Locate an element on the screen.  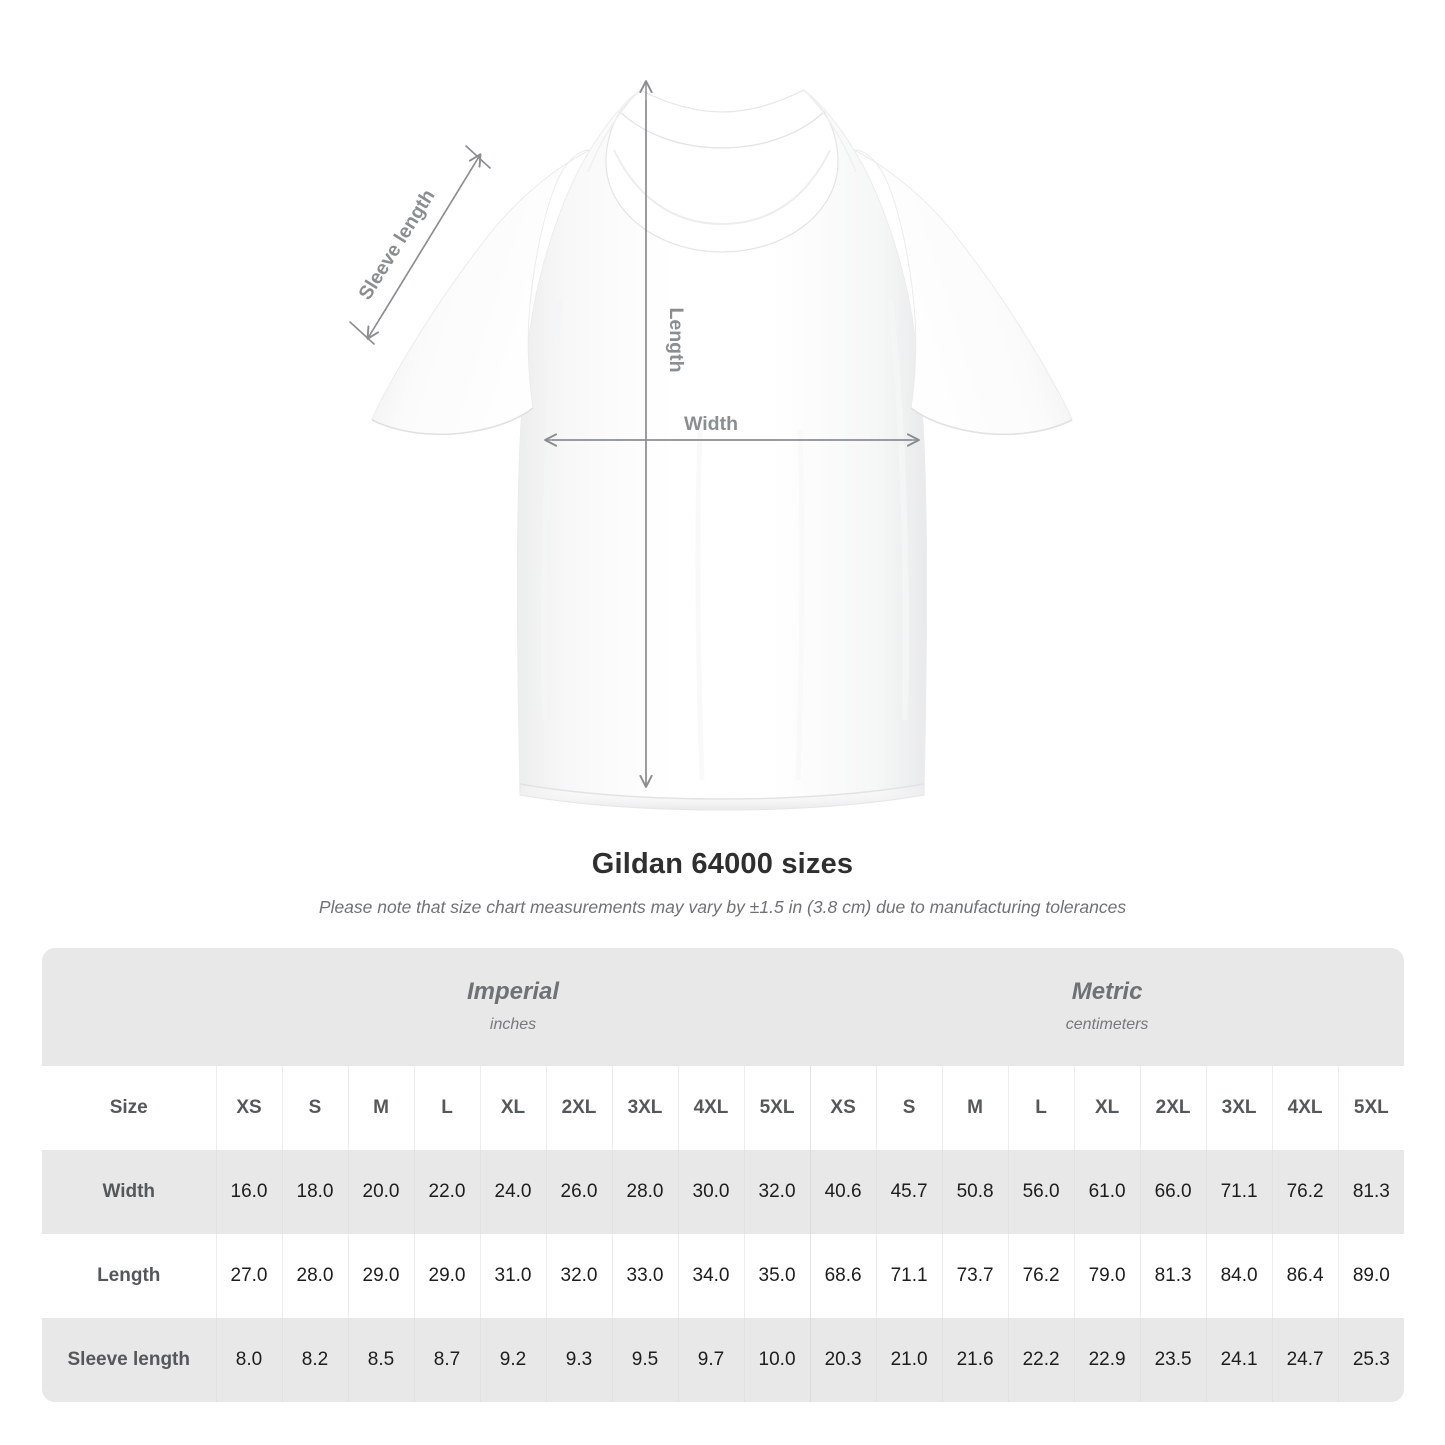
unit-banner-spacer is located at coordinates (129, 1007).